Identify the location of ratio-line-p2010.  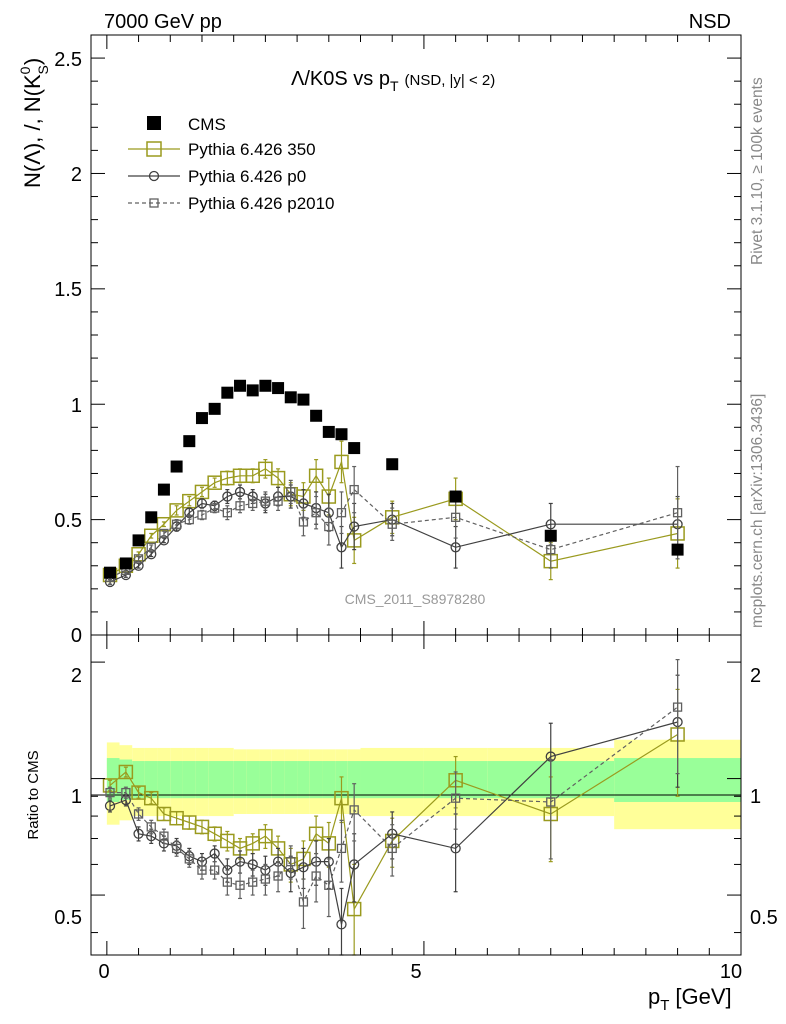
(394, 805).